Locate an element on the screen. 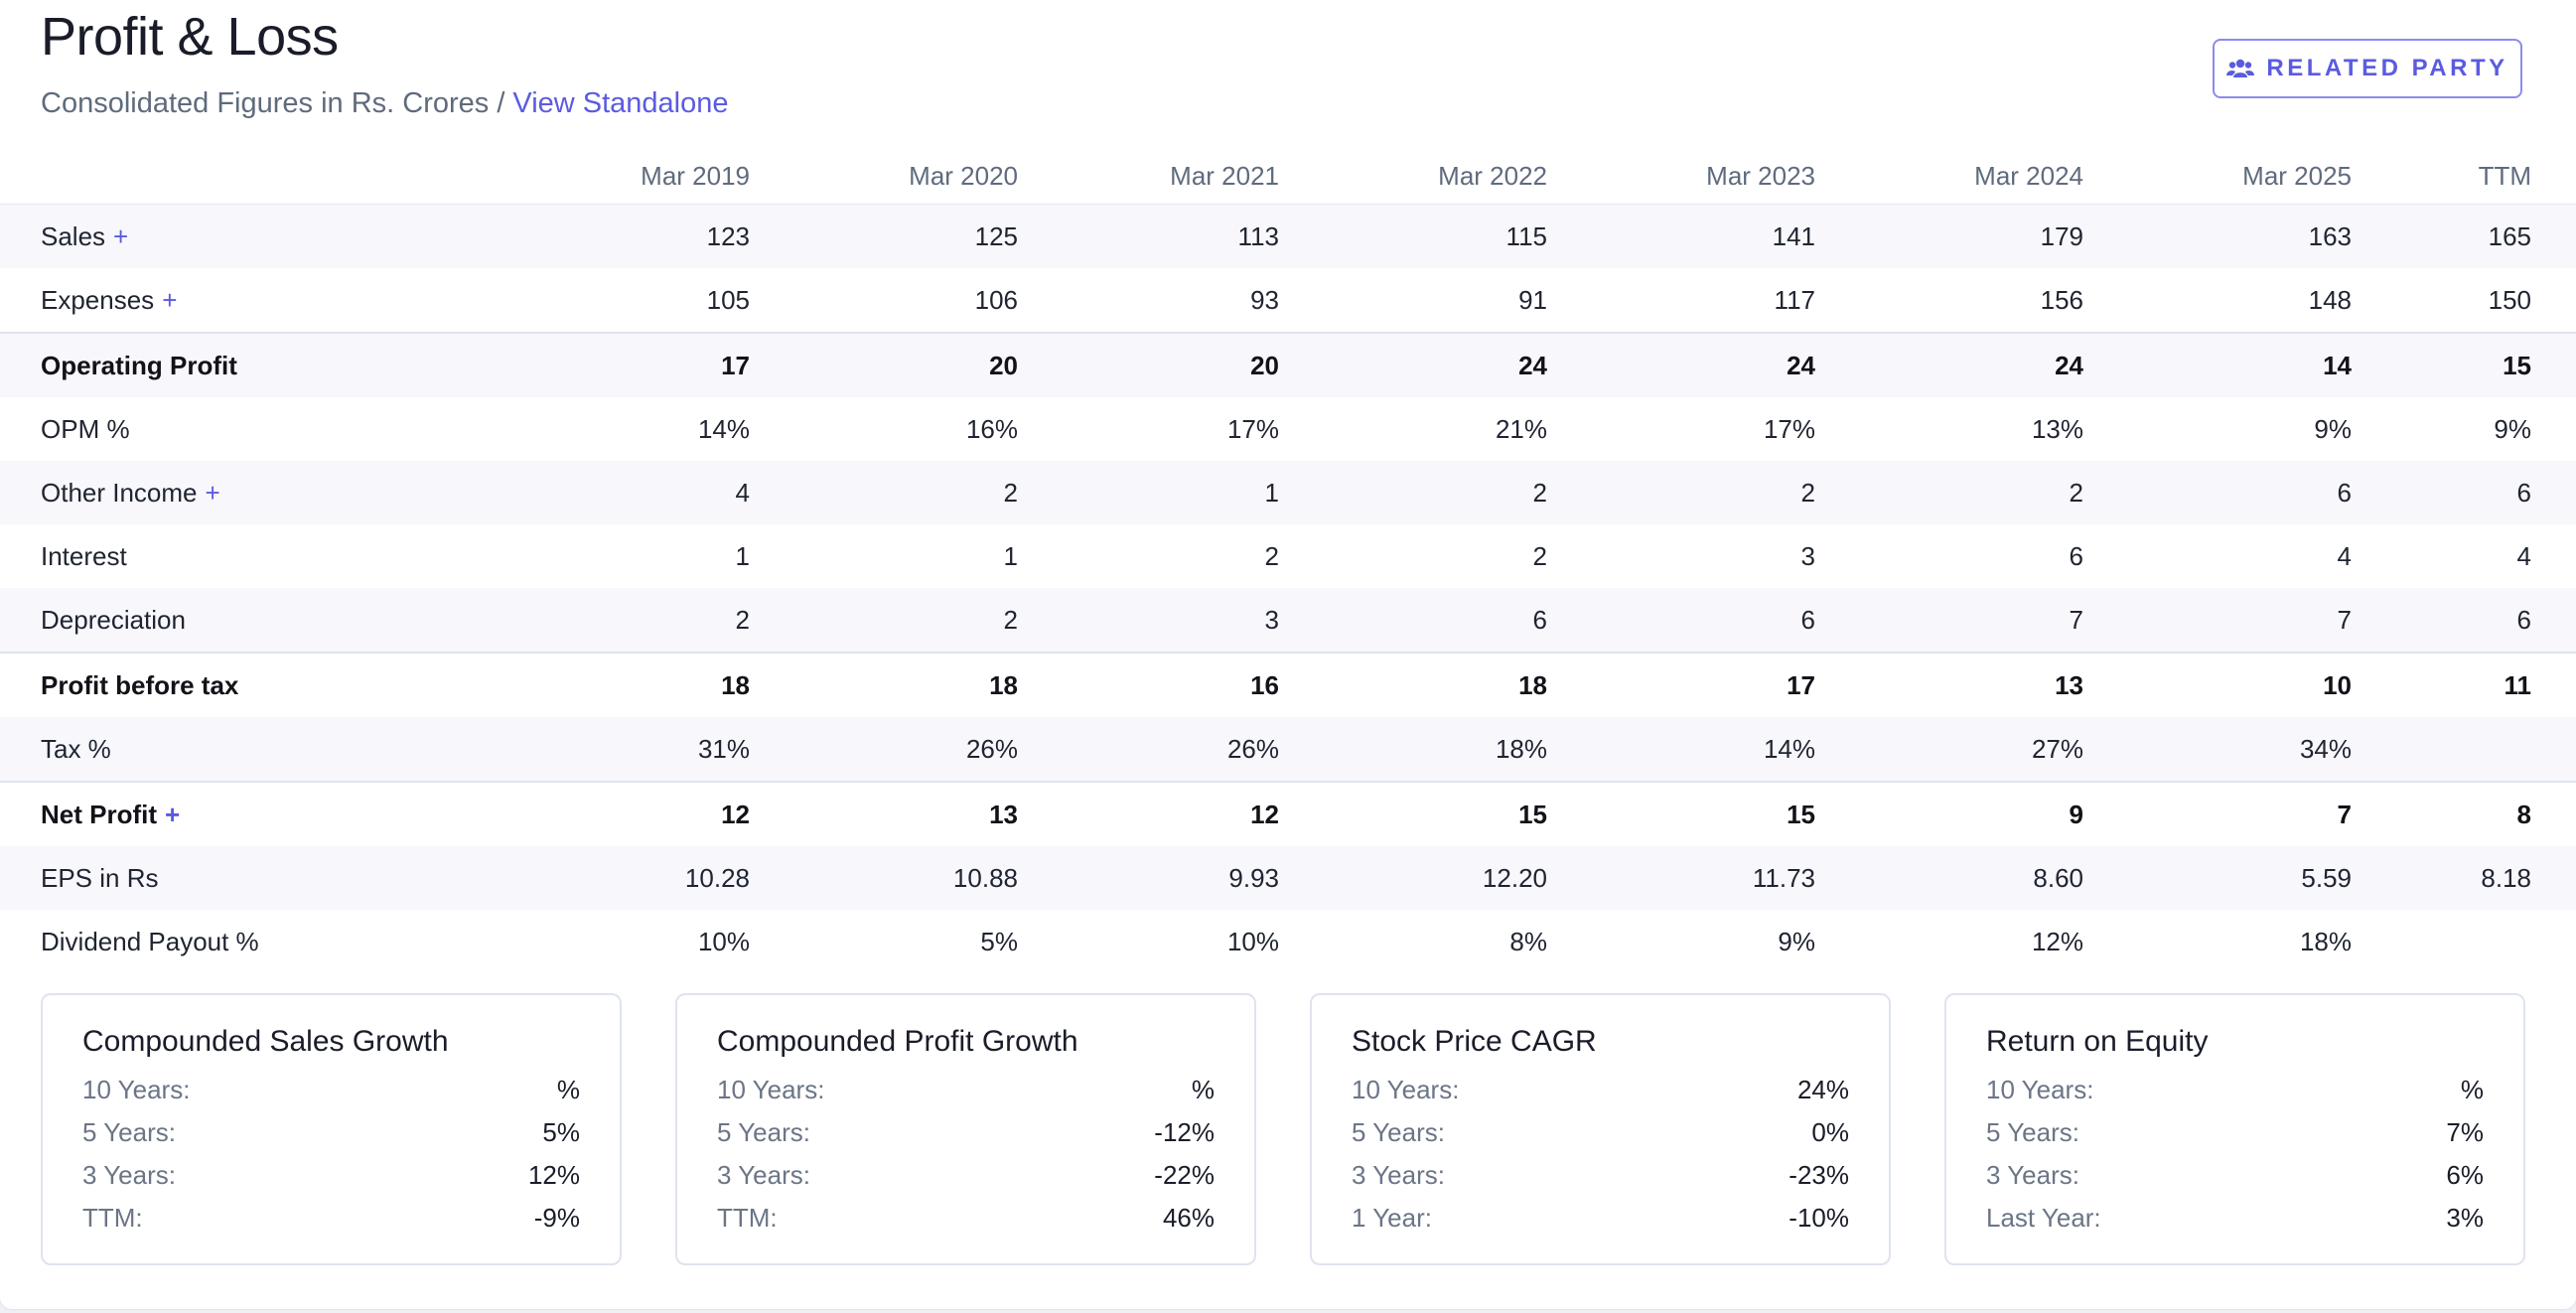 This screenshot has height=1313, width=2576. range-period-label: Last Year: is located at coordinates (2044, 1218).